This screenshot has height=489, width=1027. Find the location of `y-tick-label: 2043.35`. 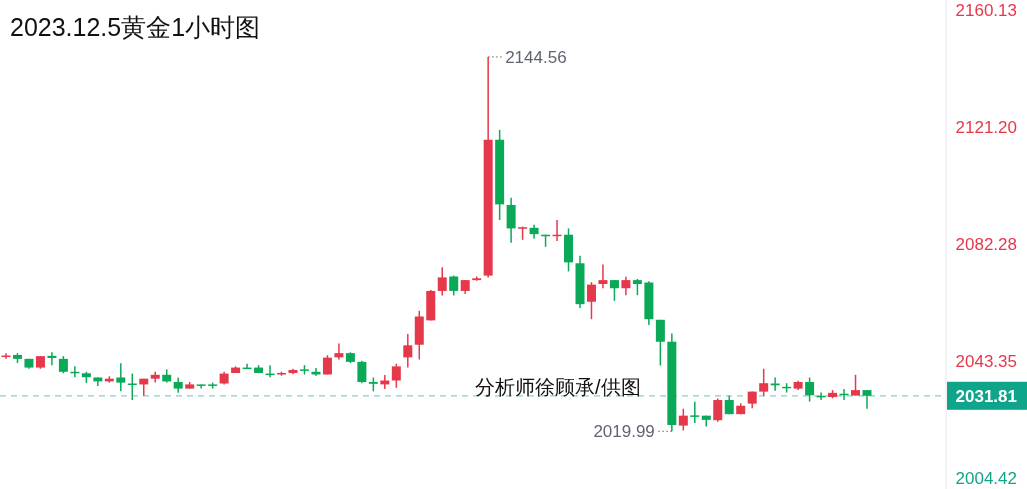

y-tick-label: 2043.35 is located at coordinates (986, 362).